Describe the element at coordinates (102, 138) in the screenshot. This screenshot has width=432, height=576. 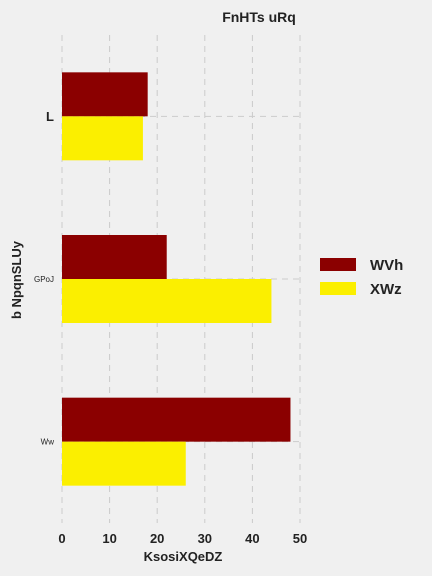
I see `bar-xwz-l` at that location.